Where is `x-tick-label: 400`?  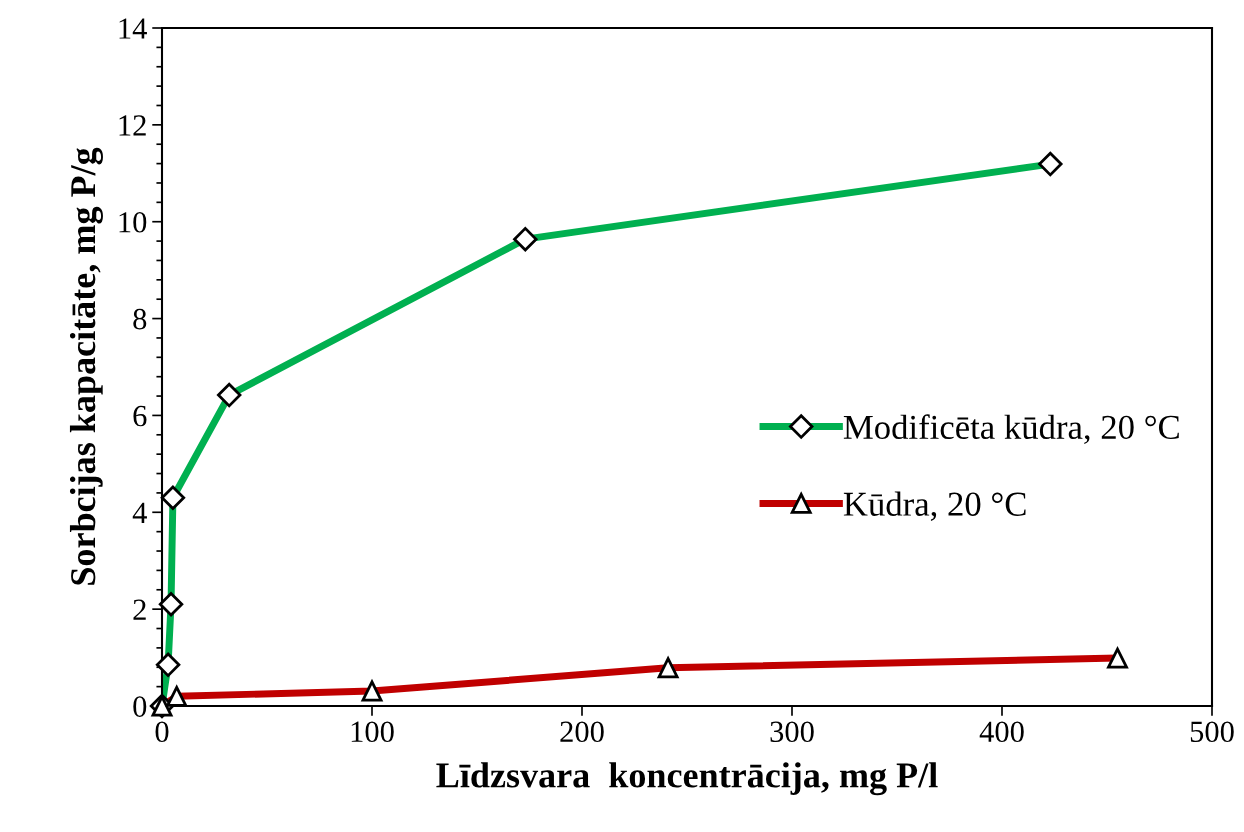 x-tick-label: 400 is located at coordinates (1001, 732).